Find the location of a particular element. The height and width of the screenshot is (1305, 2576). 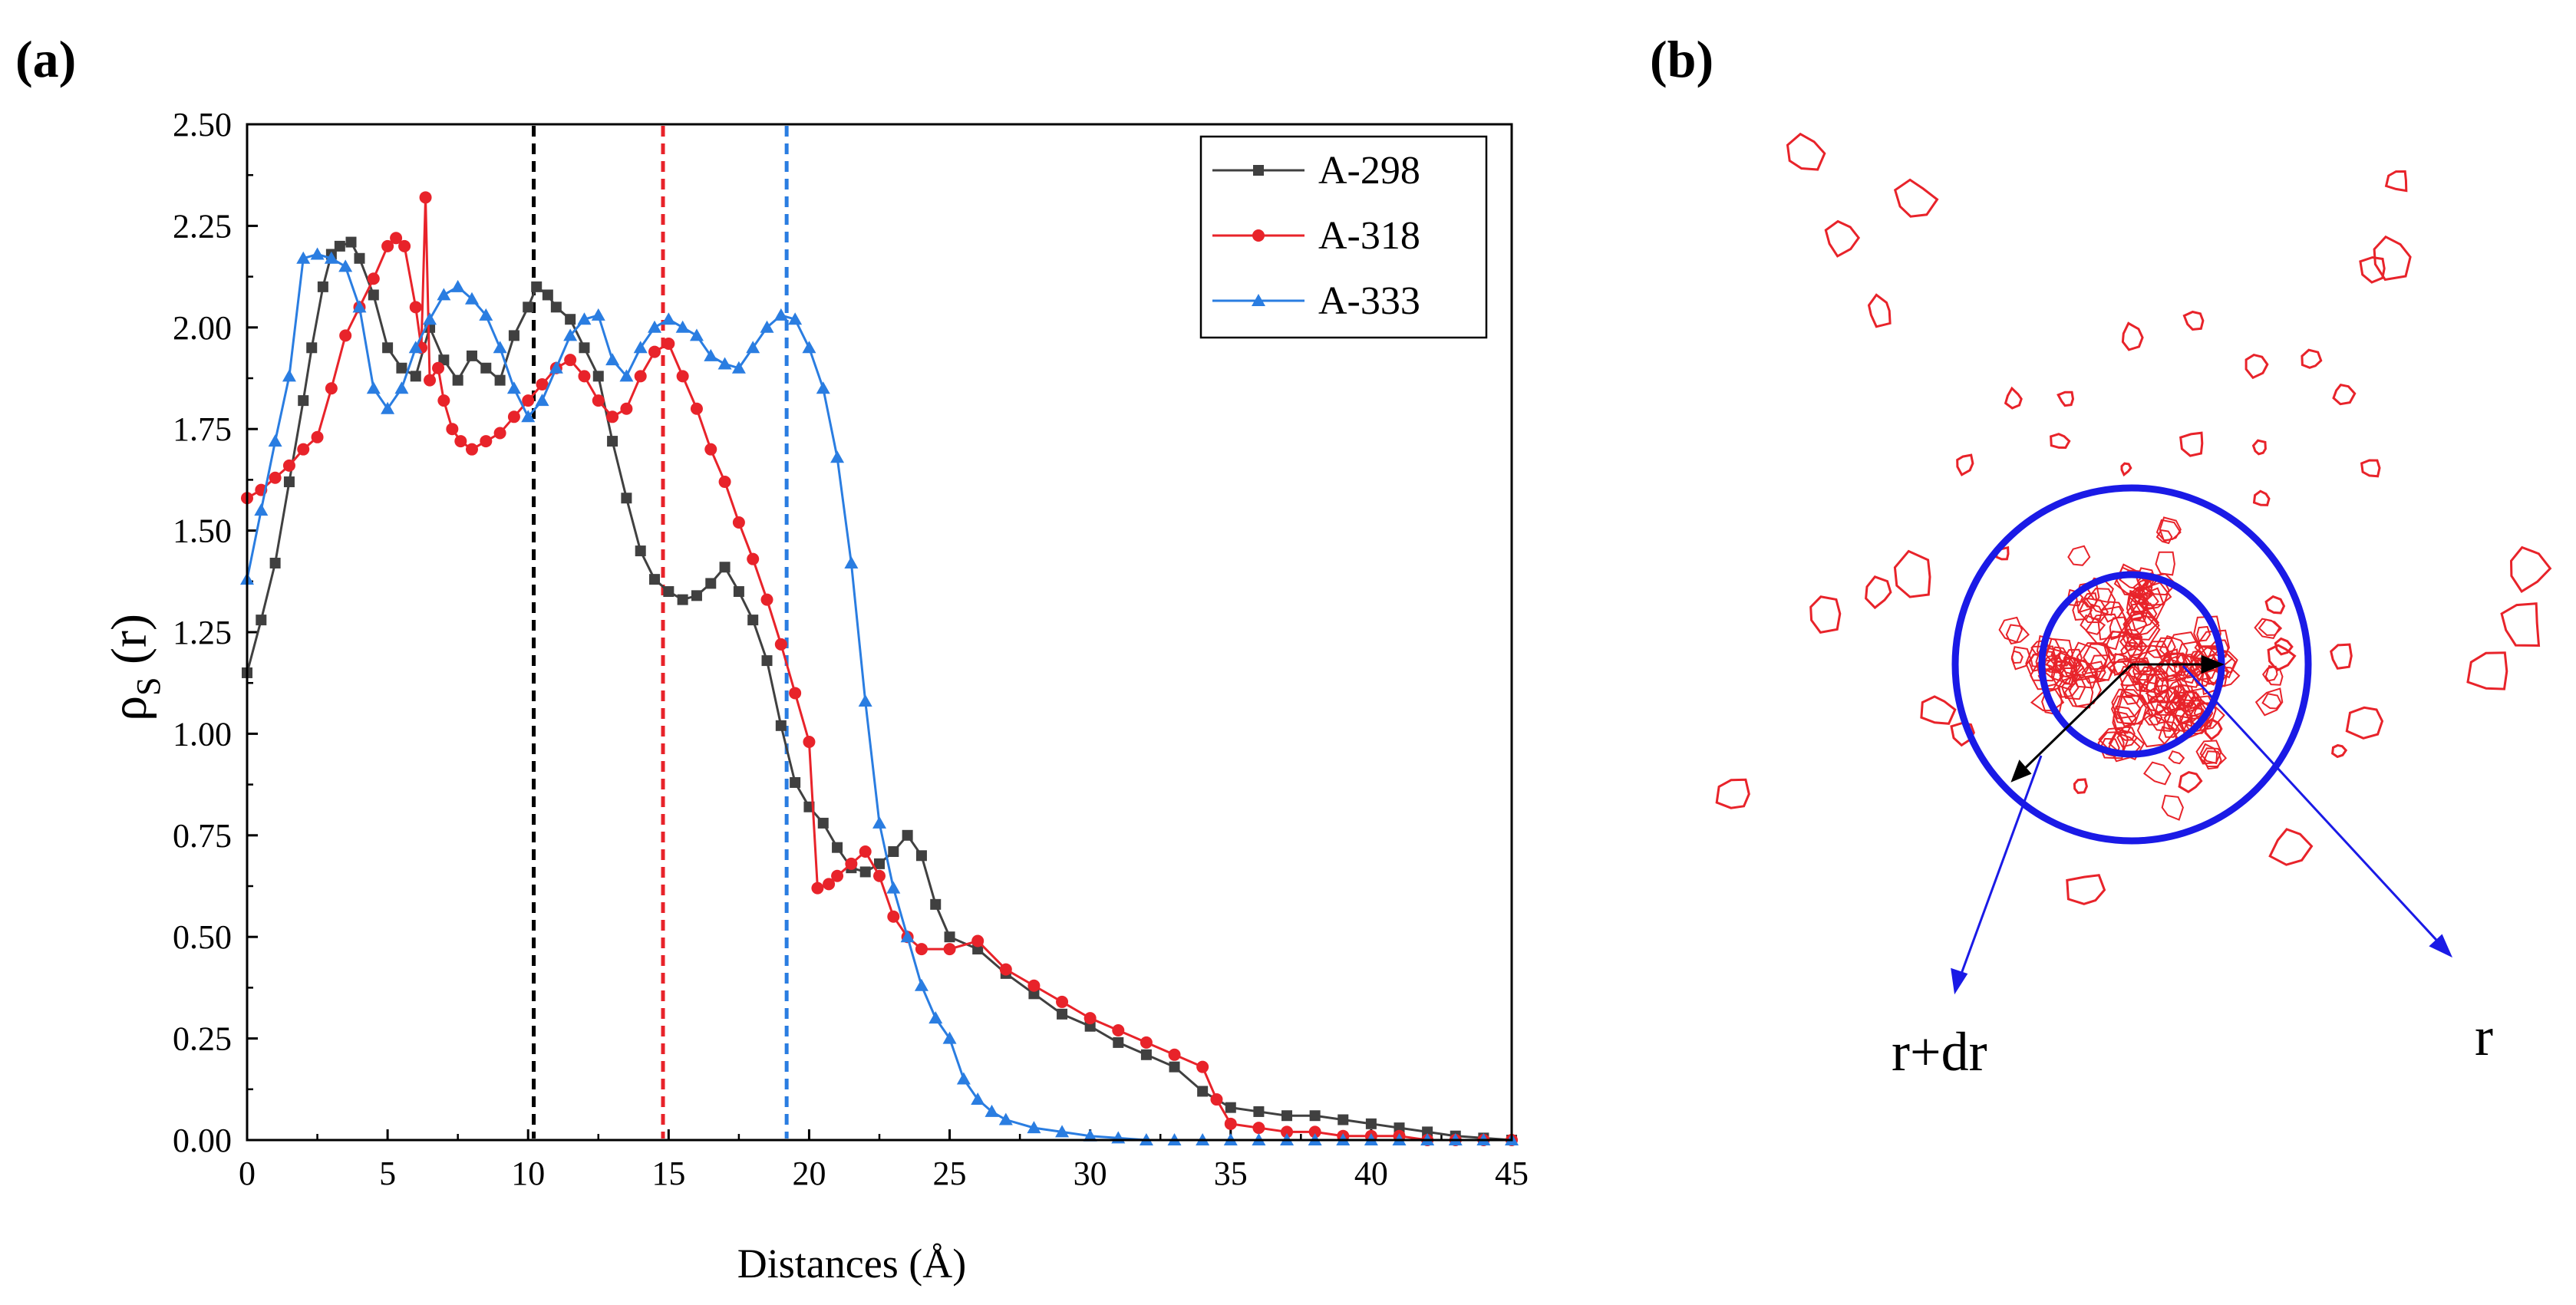

y-tick-label: 1.25 is located at coordinates (202, 632).